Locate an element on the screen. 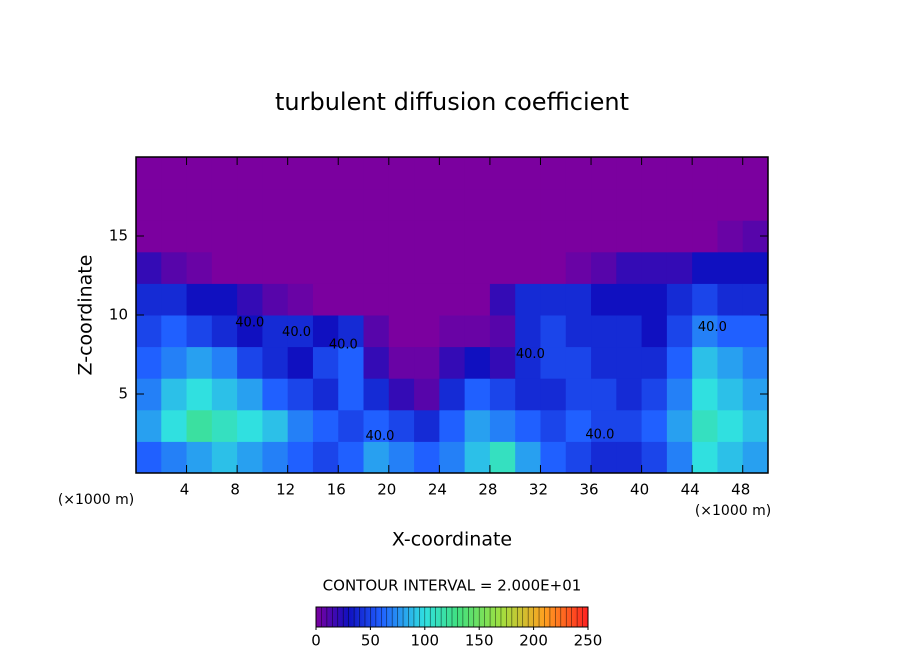 Image resolution: width=904 pixels, height=654 pixels. x-tick-label: 8 is located at coordinates (235, 490).